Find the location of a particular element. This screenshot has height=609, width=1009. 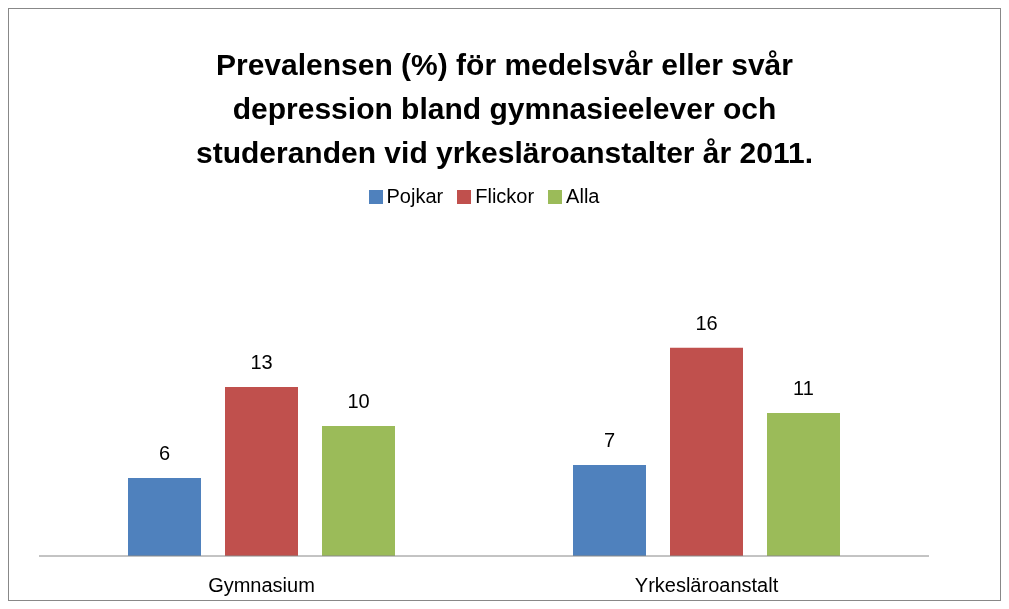

legend-label: Flickor is located at coordinates (505, 196).